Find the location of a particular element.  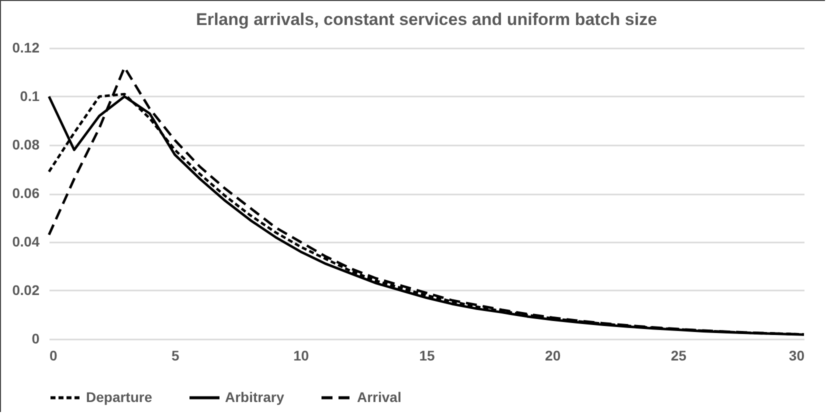

x-tick-label: 20 is located at coordinates (553, 356).